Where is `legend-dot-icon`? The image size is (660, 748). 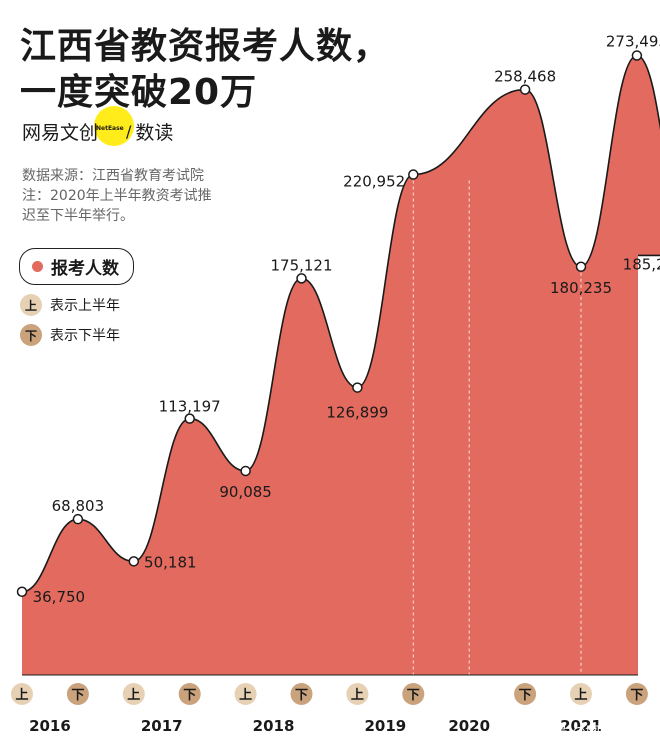
legend-dot-icon is located at coordinates (37, 266).